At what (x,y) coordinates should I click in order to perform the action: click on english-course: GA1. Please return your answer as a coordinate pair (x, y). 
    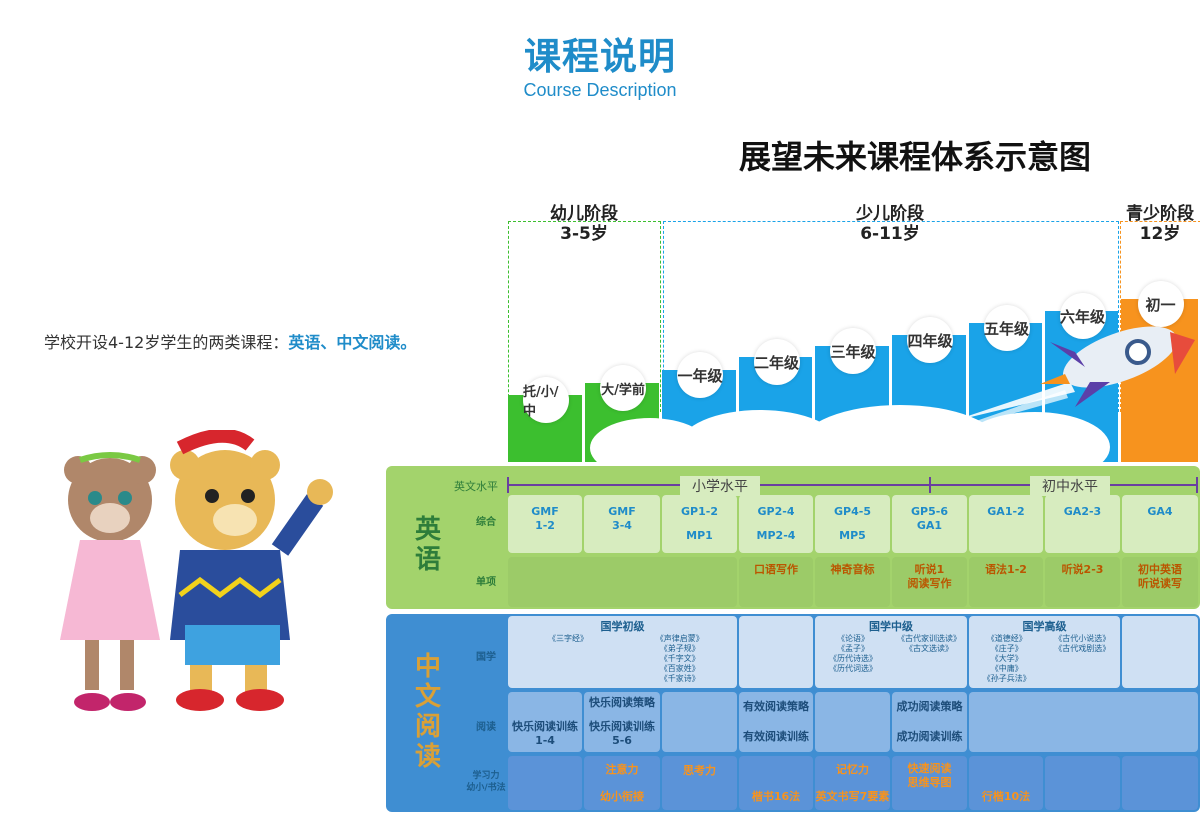
    Looking at the image, I should click on (929, 525).